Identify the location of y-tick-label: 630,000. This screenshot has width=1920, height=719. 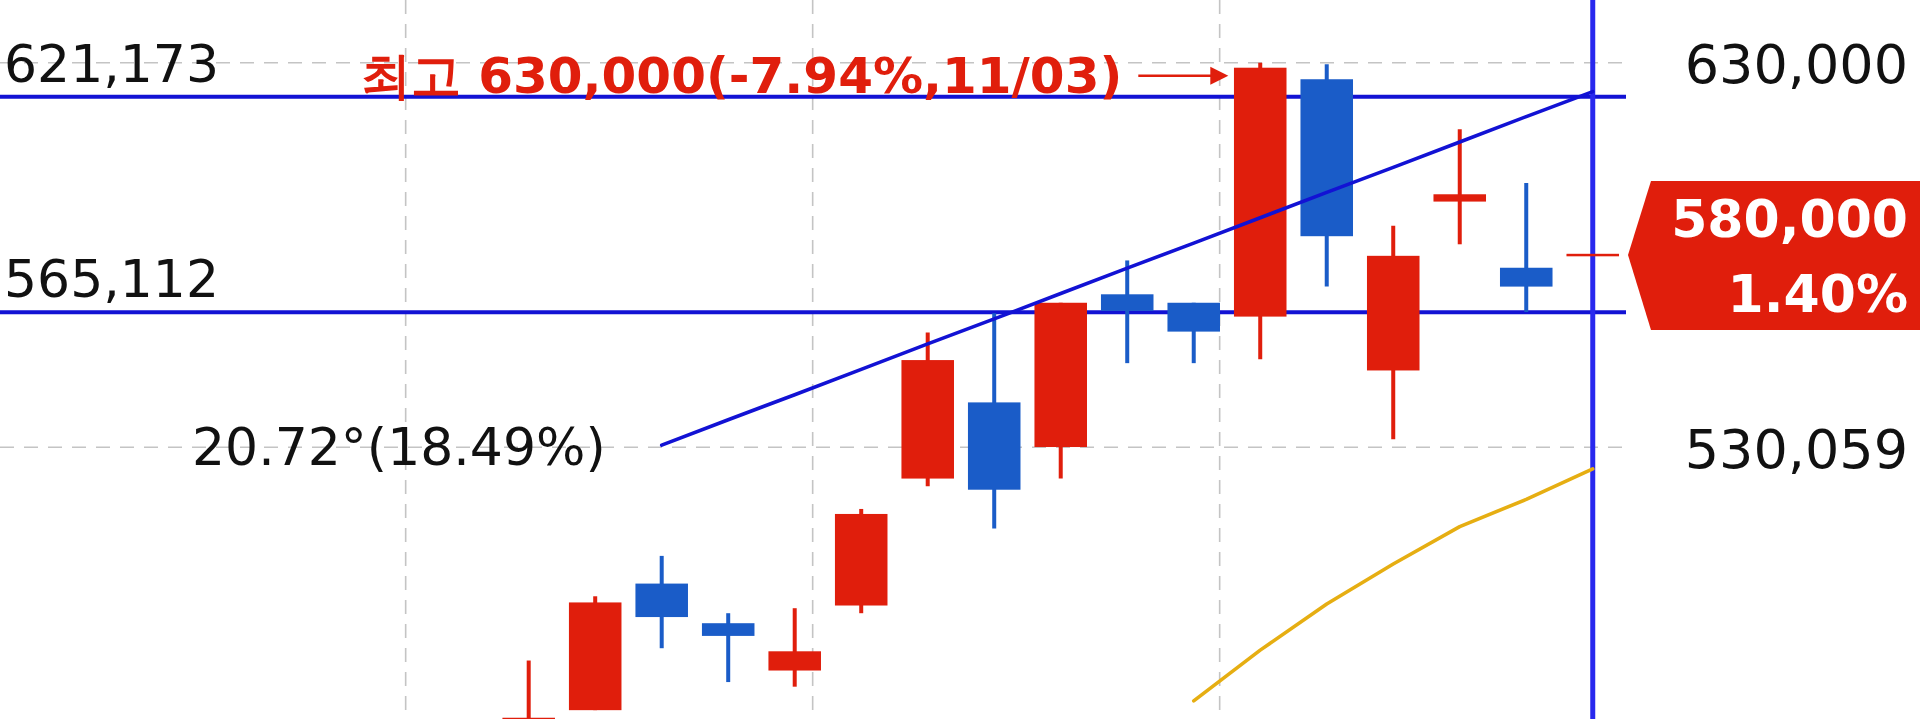
(1796, 65).